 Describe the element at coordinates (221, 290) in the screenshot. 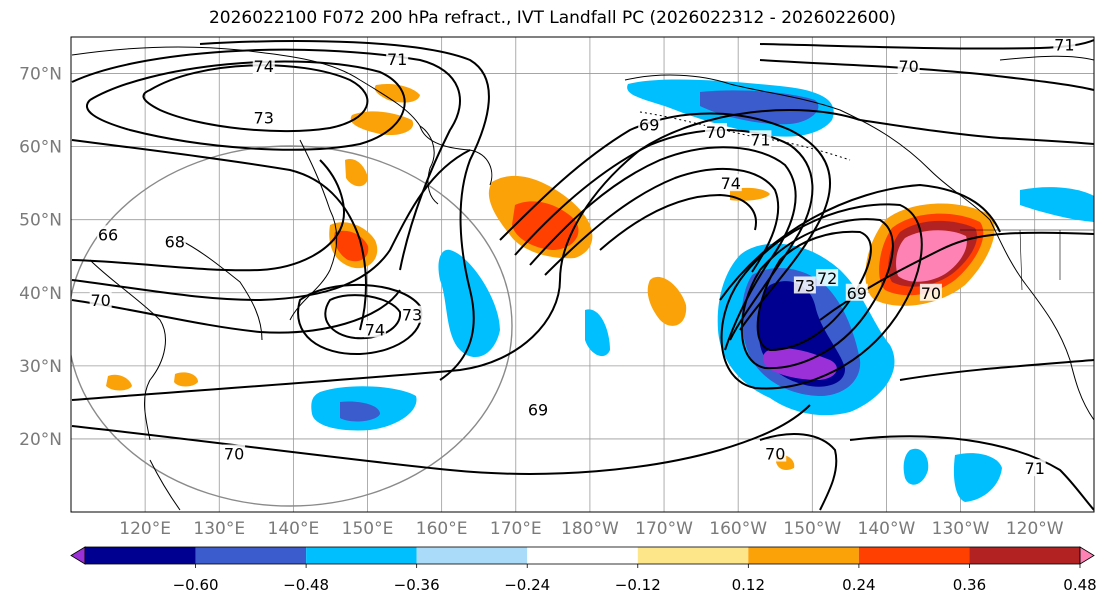

I see `coastline-korea` at that location.